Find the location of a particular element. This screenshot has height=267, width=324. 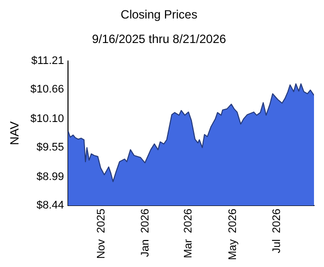

y-tick-label: $8.44 is located at coordinates (50, 206).